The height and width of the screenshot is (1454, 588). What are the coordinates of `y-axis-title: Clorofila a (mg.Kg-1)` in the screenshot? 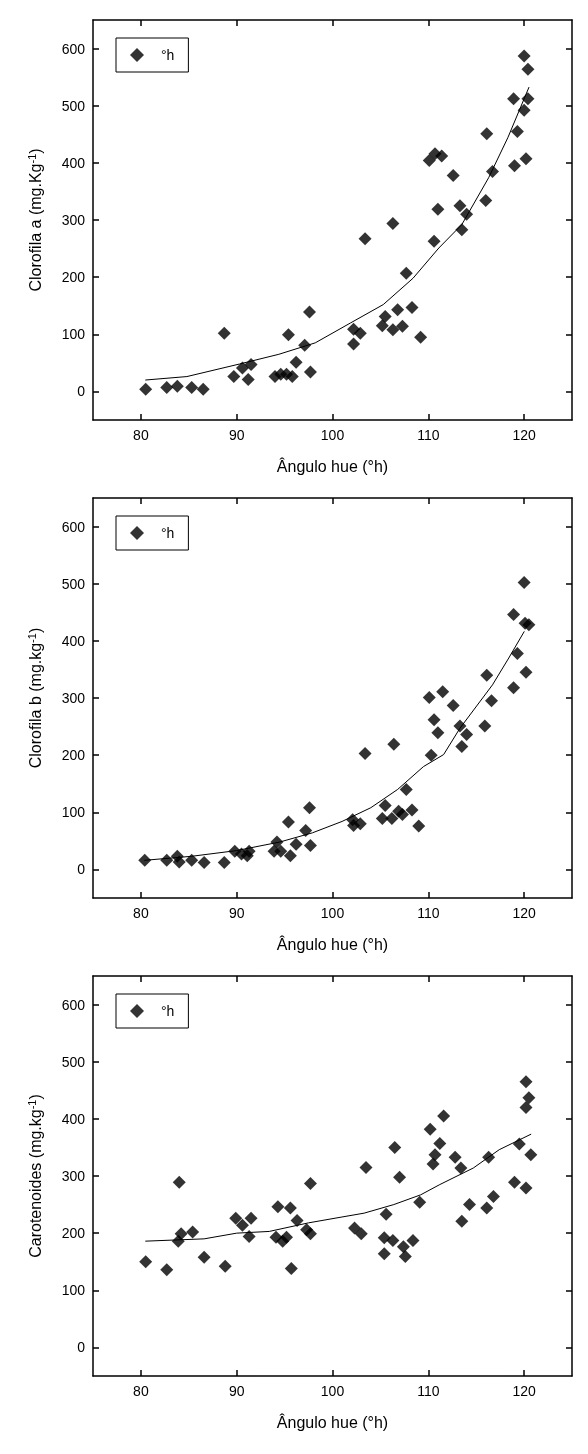 It's located at (34, 220).